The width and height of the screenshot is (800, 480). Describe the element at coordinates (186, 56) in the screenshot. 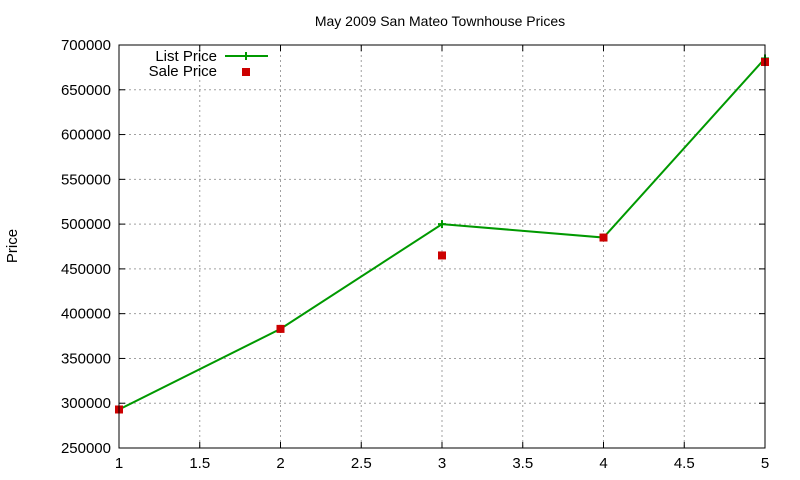

I see `legend-label-list-price: List Price` at that location.